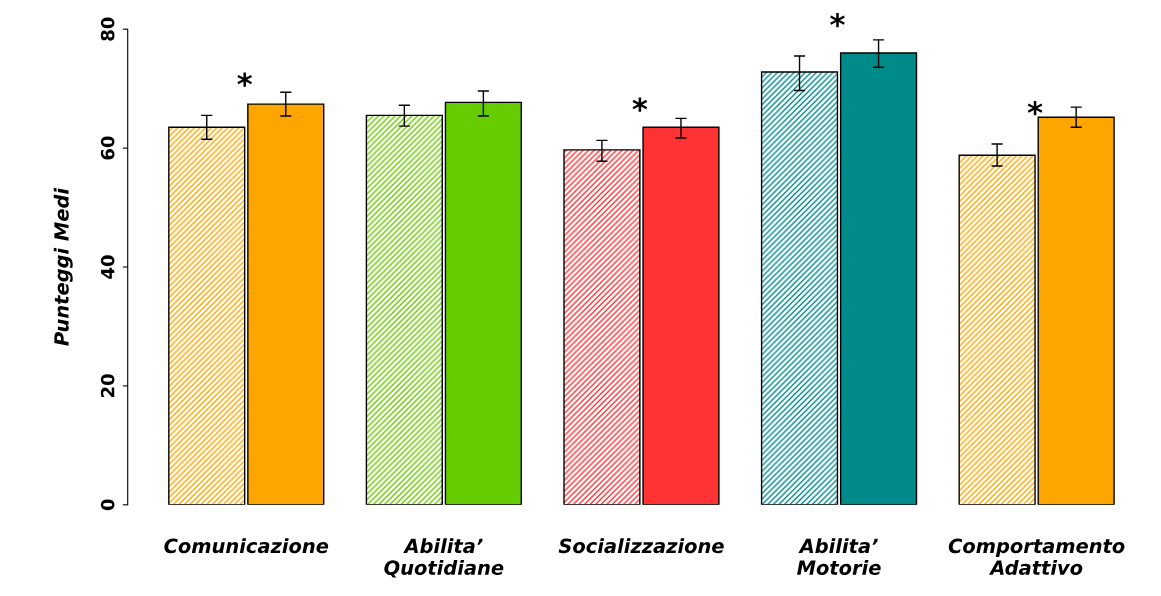 The width and height of the screenshot is (1161, 596). What do you see at coordinates (1036, 556) in the screenshot?
I see `x-tick-label: Comportamento Adattivo` at bounding box center [1036, 556].